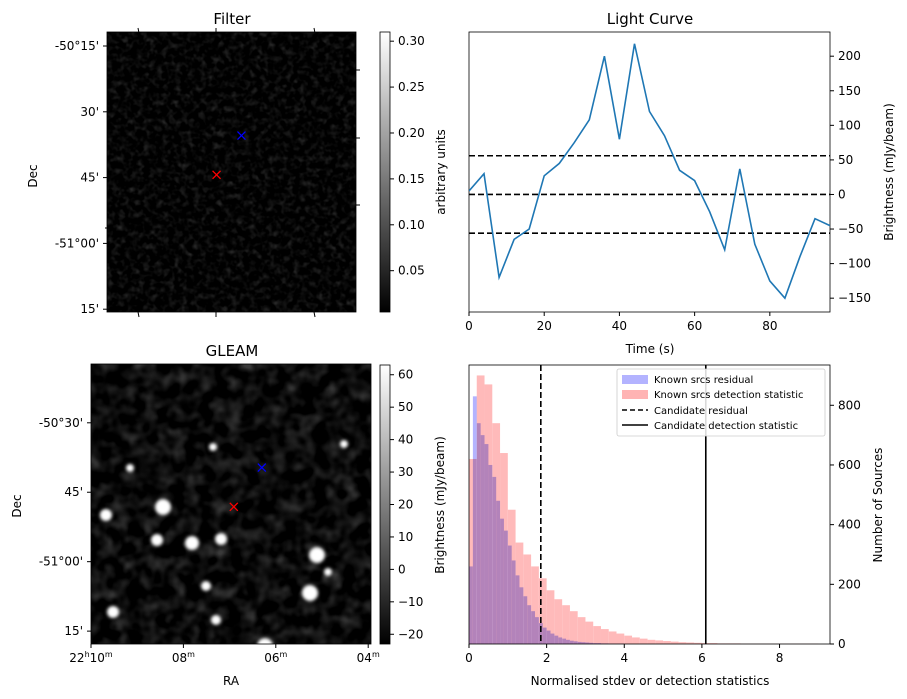 This screenshot has width=907, height=699. Describe the element at coordinates (635, 394) in the screenshot. I see `legend-swatch-detection` at that location.